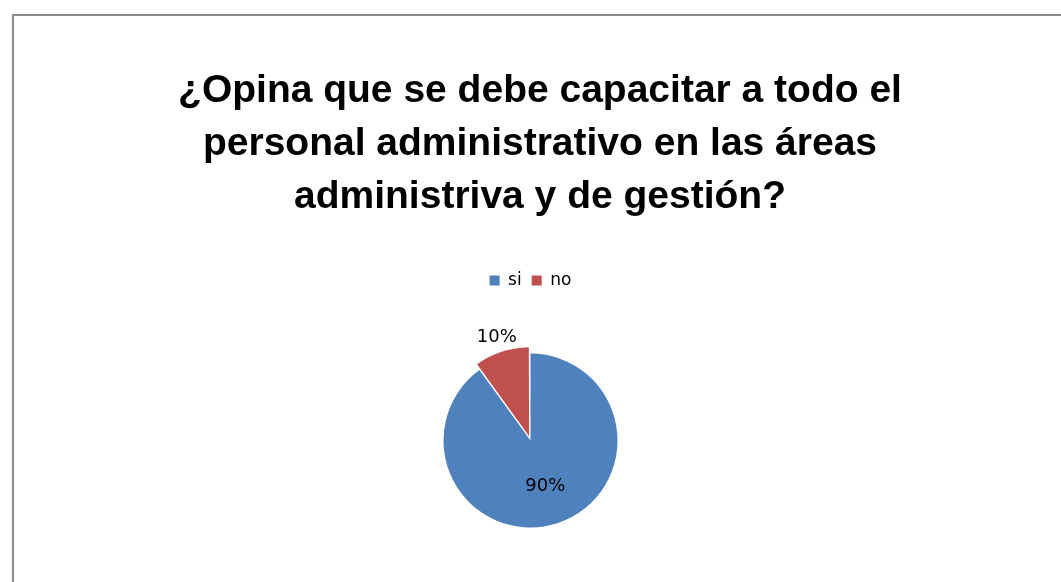  I want to click on legend-label: si, so click(515, 278).